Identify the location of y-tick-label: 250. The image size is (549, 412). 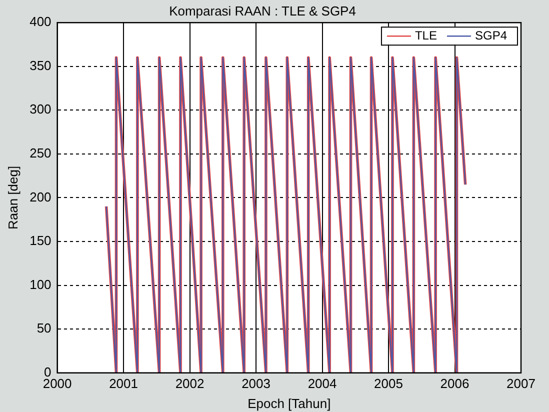
(41, 153).